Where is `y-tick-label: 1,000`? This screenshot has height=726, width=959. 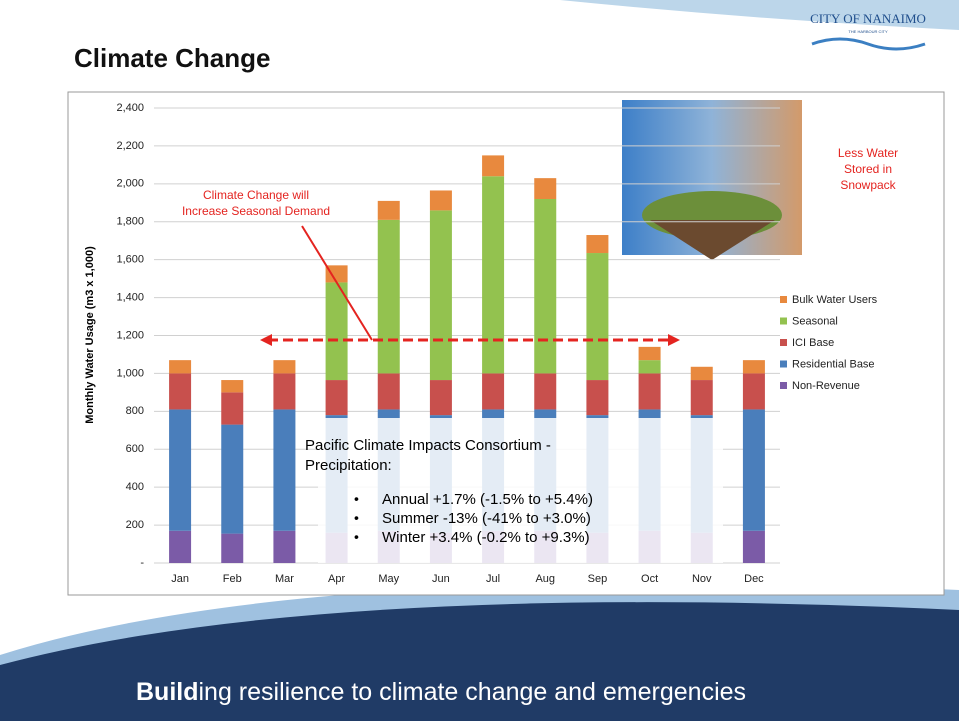 y-tick-label: 1,000 is located at coordinates (130, 373).